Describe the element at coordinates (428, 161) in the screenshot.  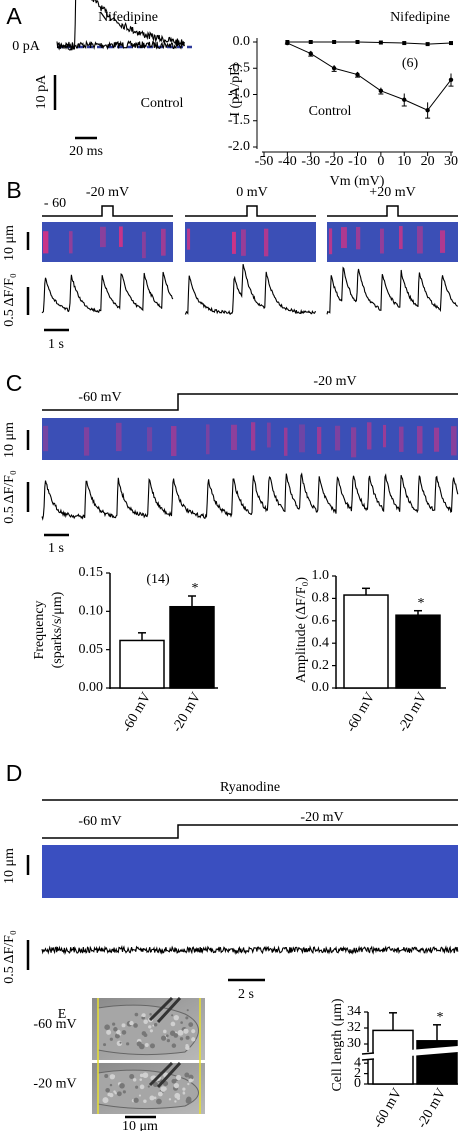
I see `x-tick-label: 20` at that location.